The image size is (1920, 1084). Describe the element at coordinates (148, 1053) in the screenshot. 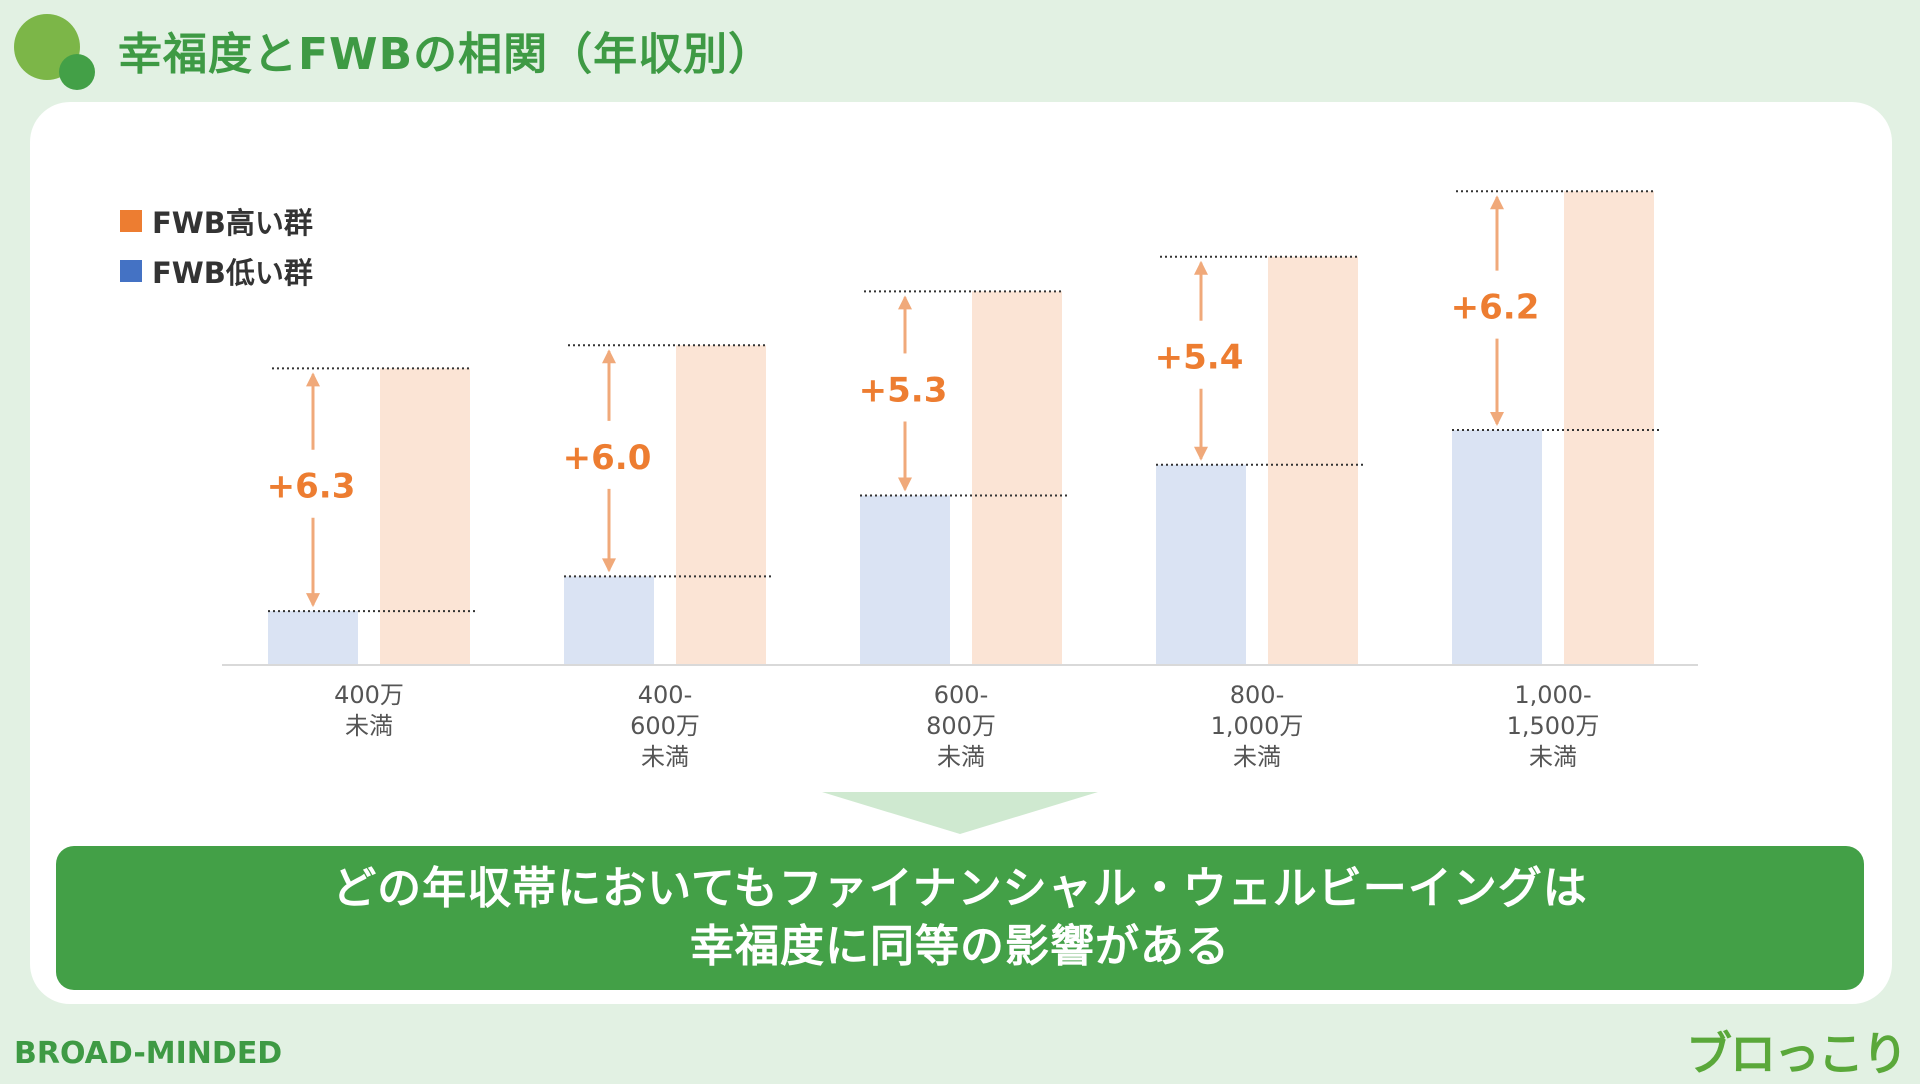

I see `footer-brand: BROAD-MINDED` at that location.